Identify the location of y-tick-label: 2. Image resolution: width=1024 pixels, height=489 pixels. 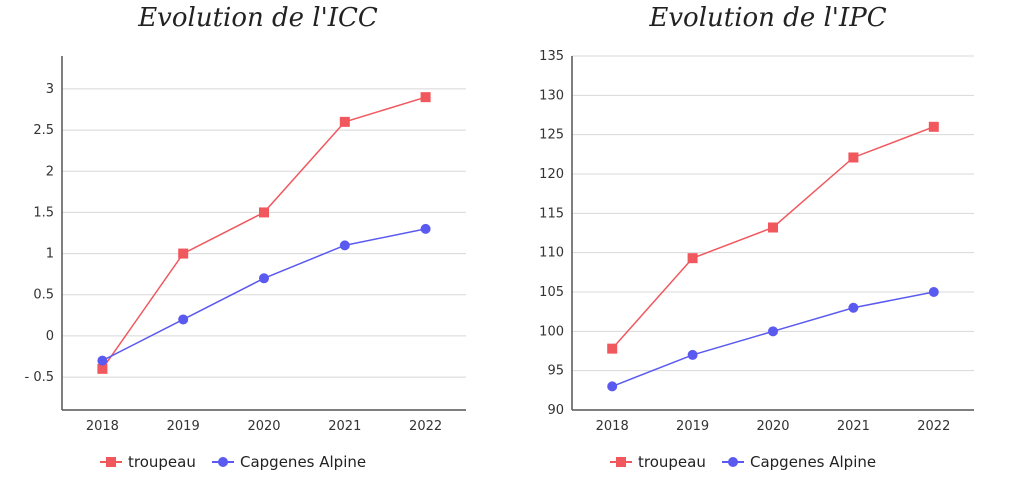
(50, 171).